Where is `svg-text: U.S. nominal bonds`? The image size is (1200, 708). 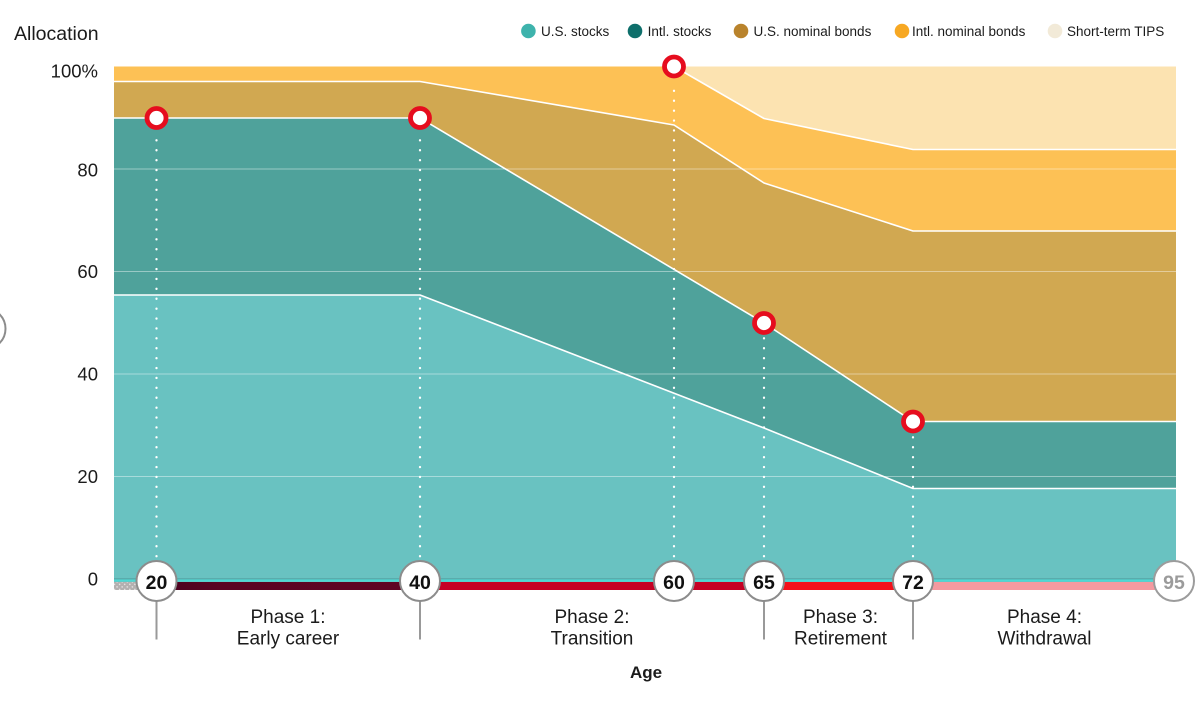
svg-text: U.S. nominal bonds is located at coordinates (813, 31).